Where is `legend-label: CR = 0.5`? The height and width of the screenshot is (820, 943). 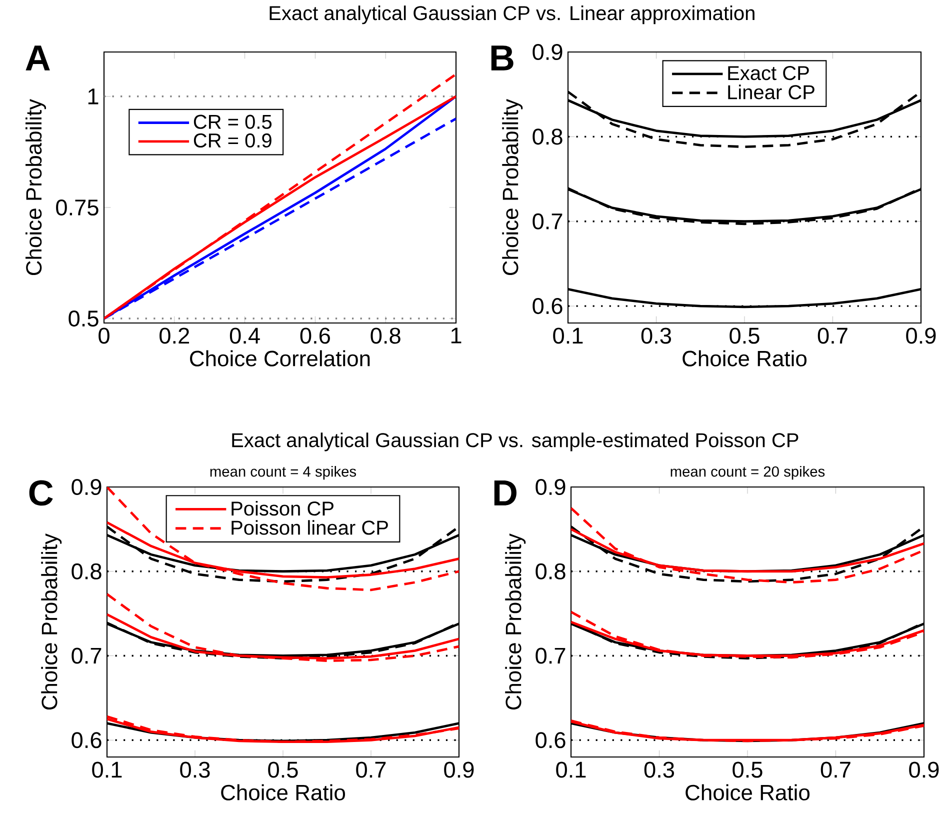 legend-label: CR = 0.5 is located at coordinates (233, 121).